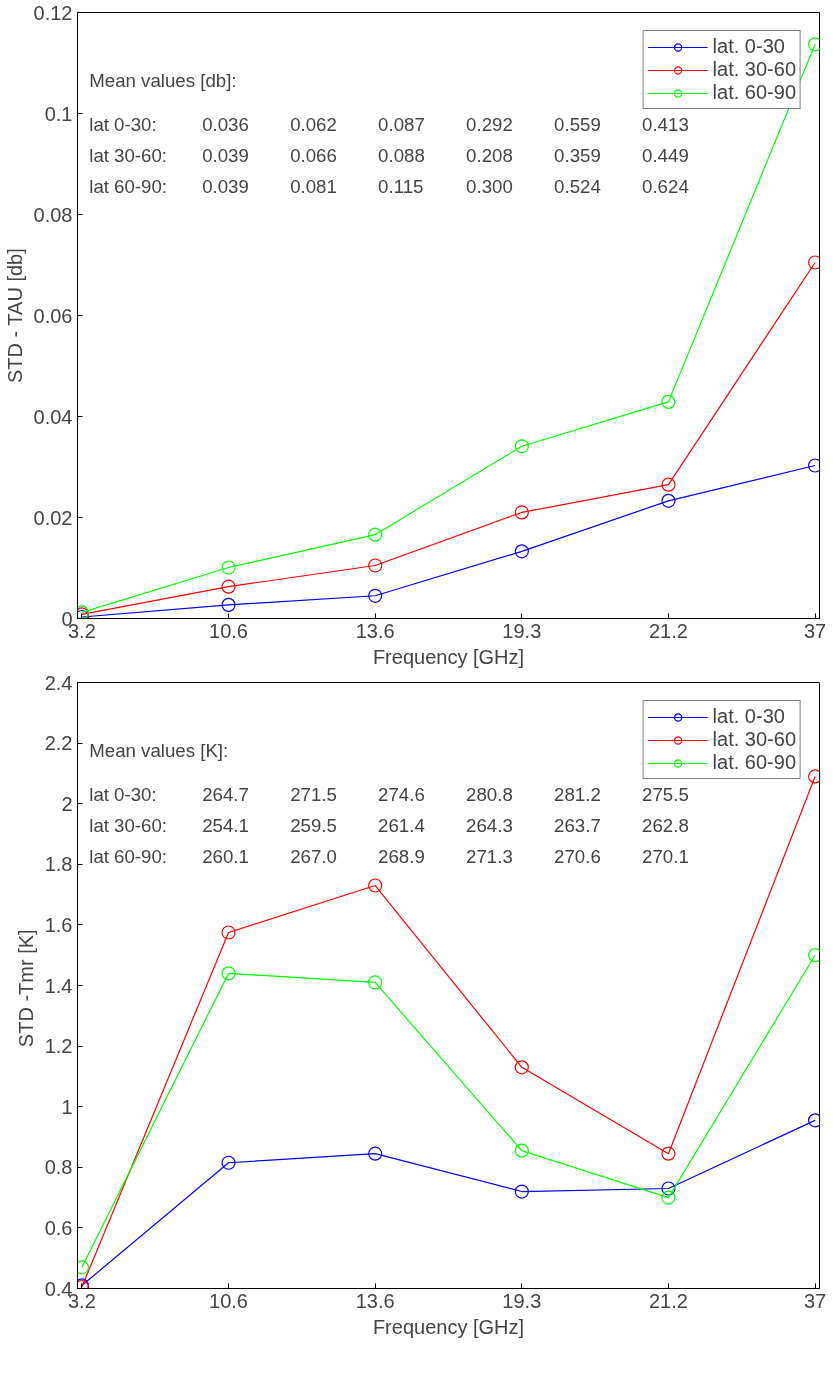  I want to click on y-tick-label: 2.2, so click(58, 743).